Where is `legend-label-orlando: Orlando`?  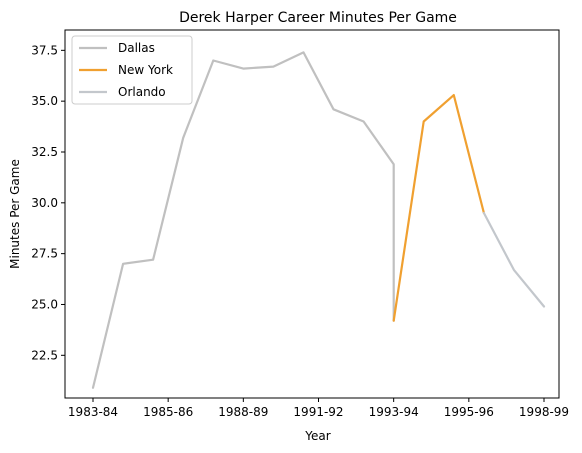 legend-label-orlando: Orlando is located at coordinates (142, 92).